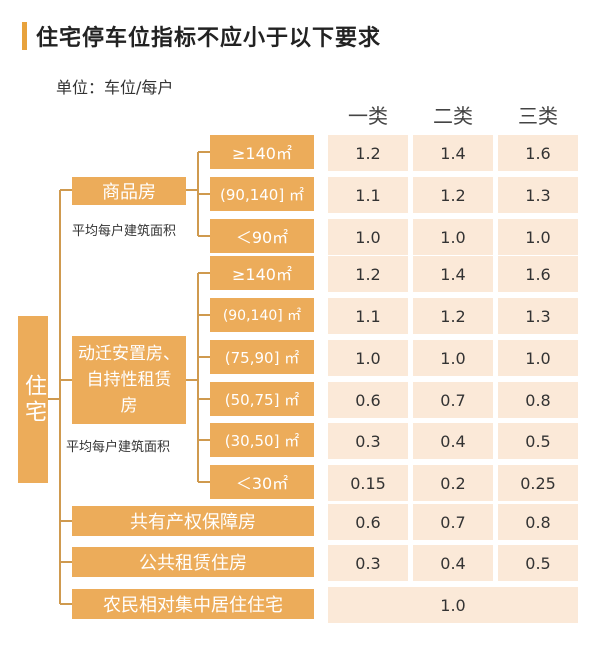  Describe the element at coordinates (262, 315) in the screenshot. I see `row-label-resettlement-90-140: (90,140] ㎡` at that location.